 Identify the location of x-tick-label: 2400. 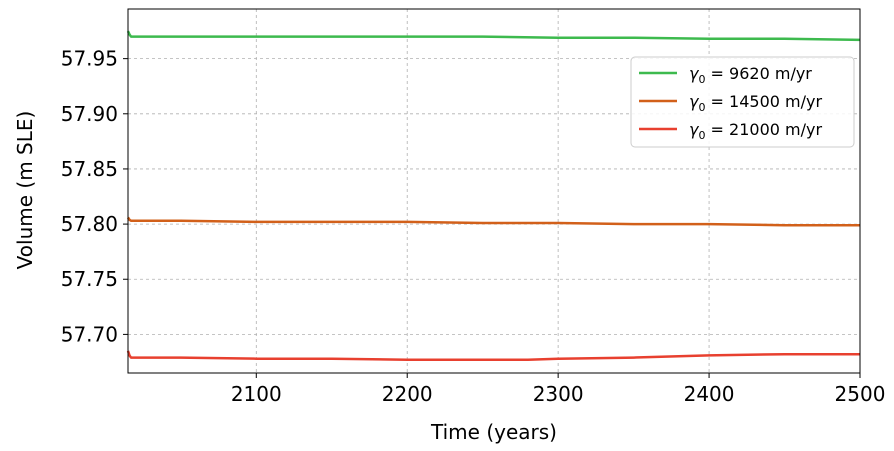
(709, 394).